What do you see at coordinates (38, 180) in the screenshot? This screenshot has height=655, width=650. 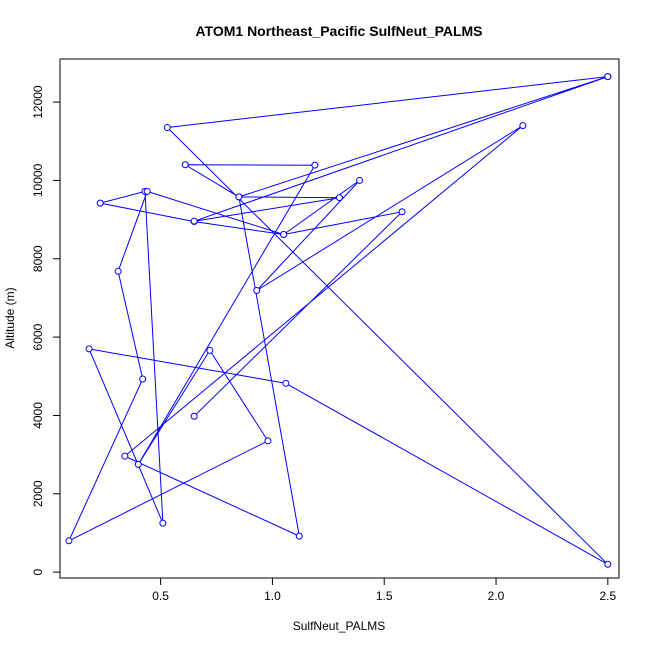 I see `y-tick-label: 10000` at bounding box center [38, 180].